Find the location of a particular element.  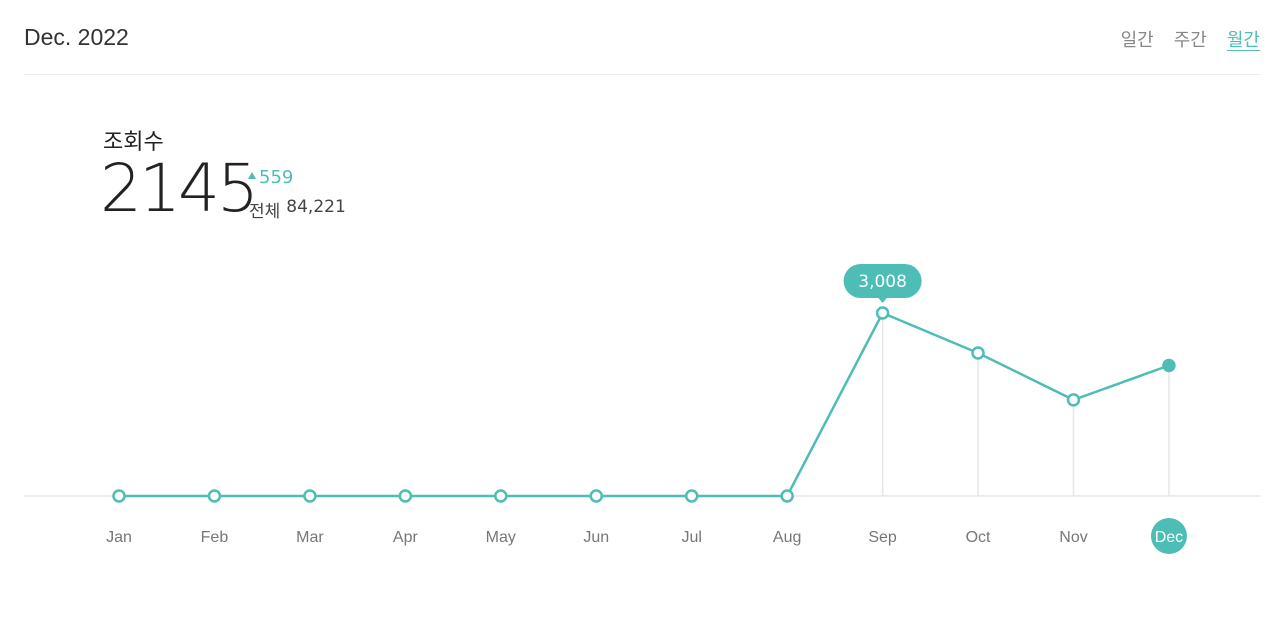

tab-weekly: 주간 is located at coordinates (1190, 40).